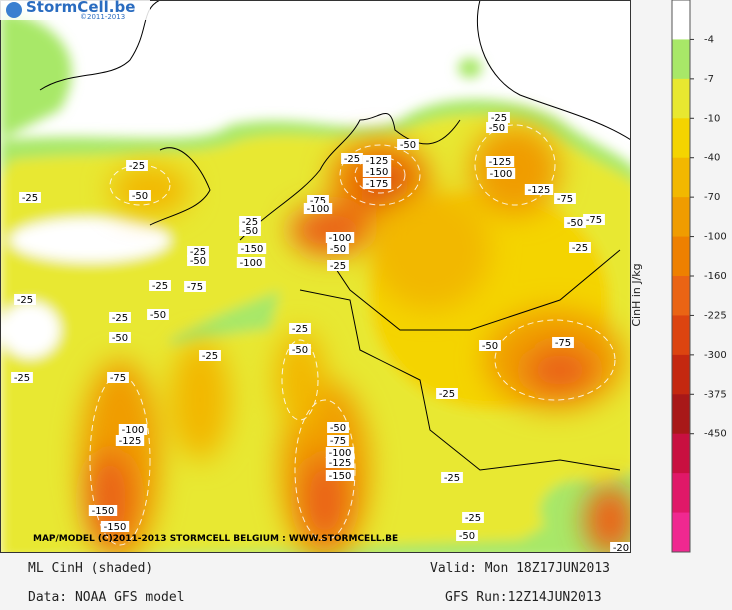  I want to click on logo: StormCell.be ©2011-2013, so click(75, 10).